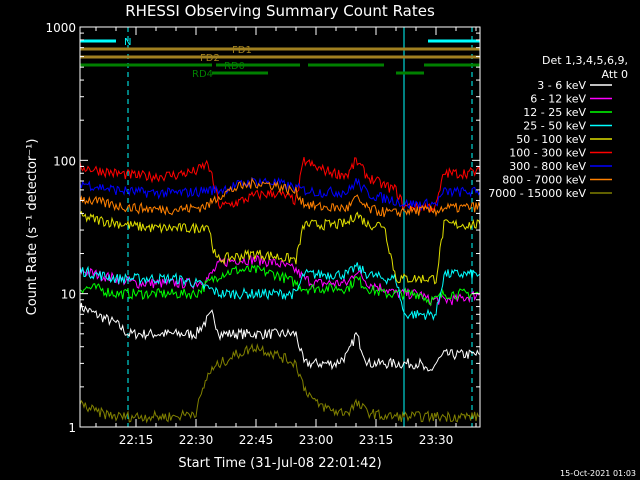  What do you see at coordinates (256, 440) in the screenshot?
I see `x-tick-label: 22:45` at bounding box center [256, 440].